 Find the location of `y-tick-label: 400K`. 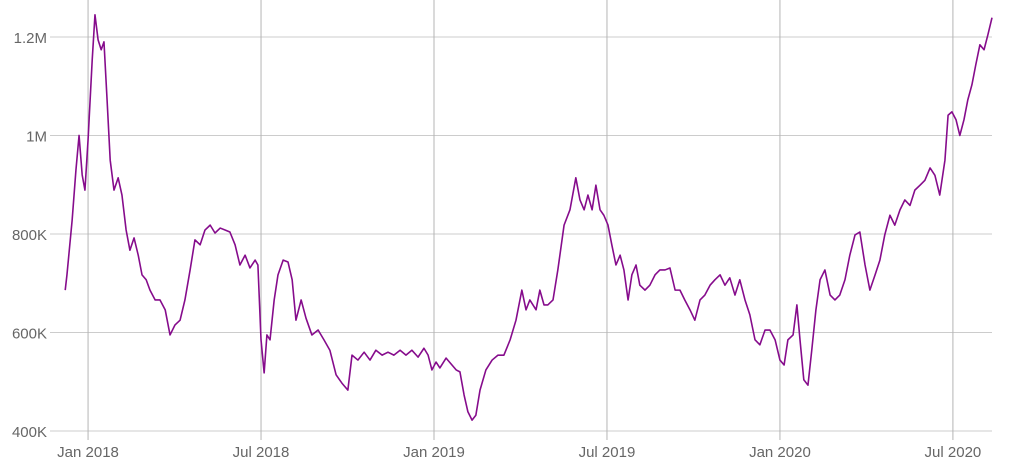

y-tick-label: 400K is located at coordinates (29, 432).